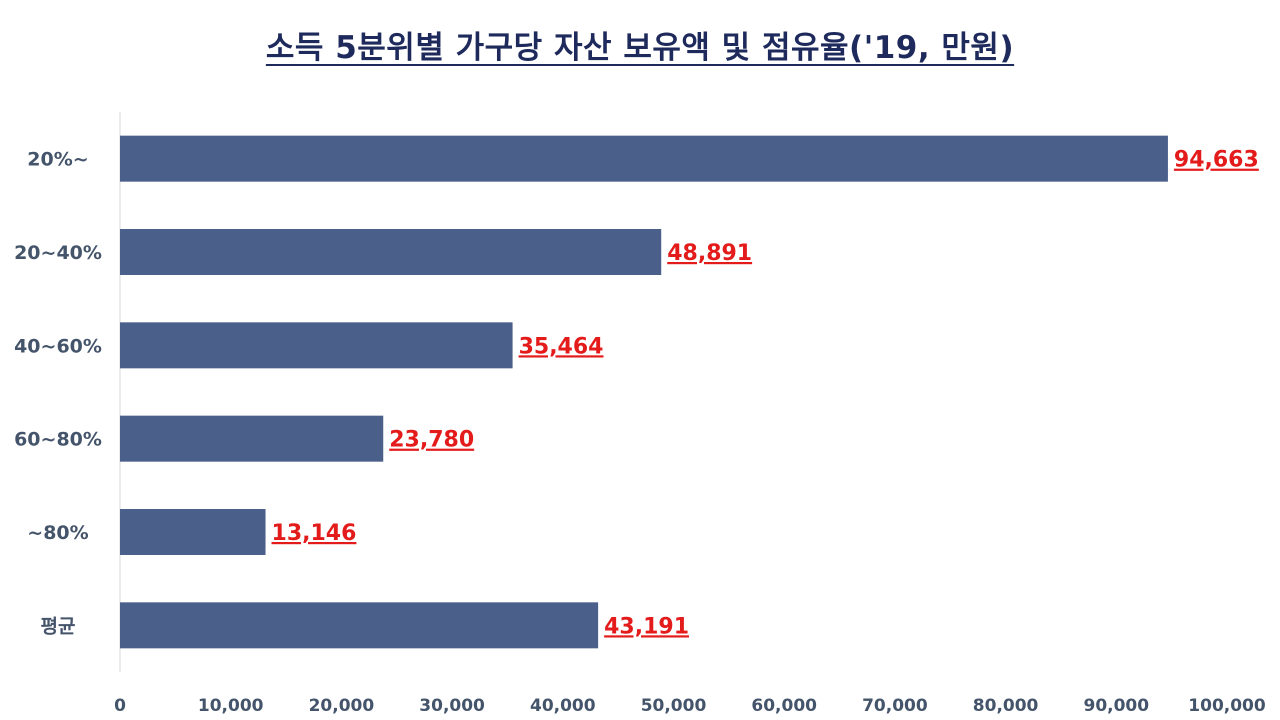  What do you see at coordinates (58, 393) in the screenshot?
I see `category-labels: 20%~ 20~40% 40~60% 60~80% ~80% 평균` at bounding box center [58, 393].